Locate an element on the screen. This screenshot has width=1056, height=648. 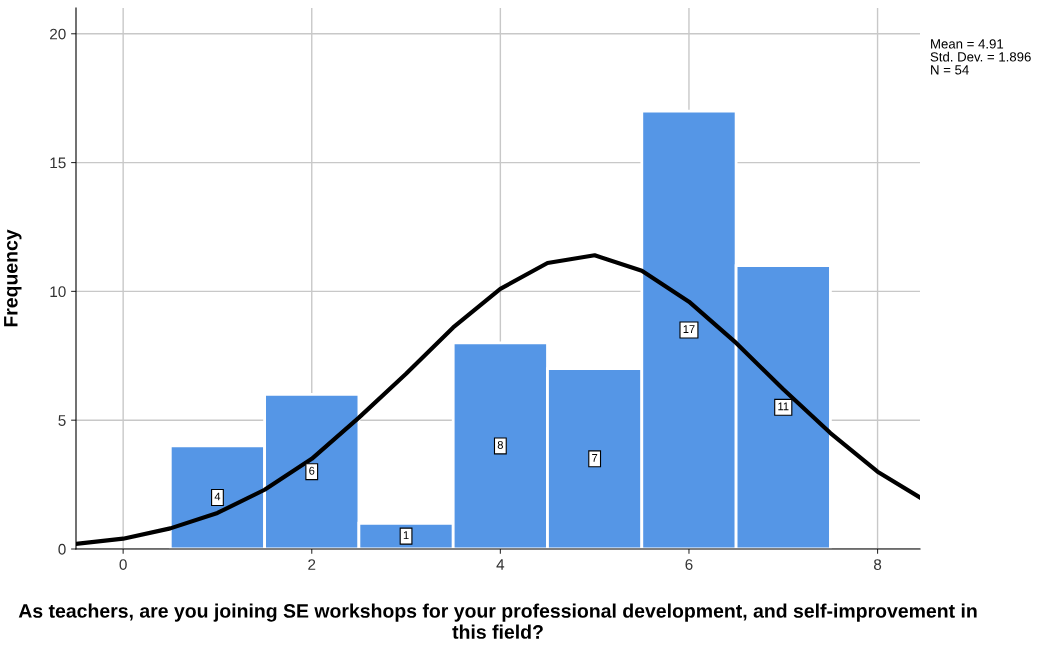
data-label: 4 is located at coordinates (217, 496).